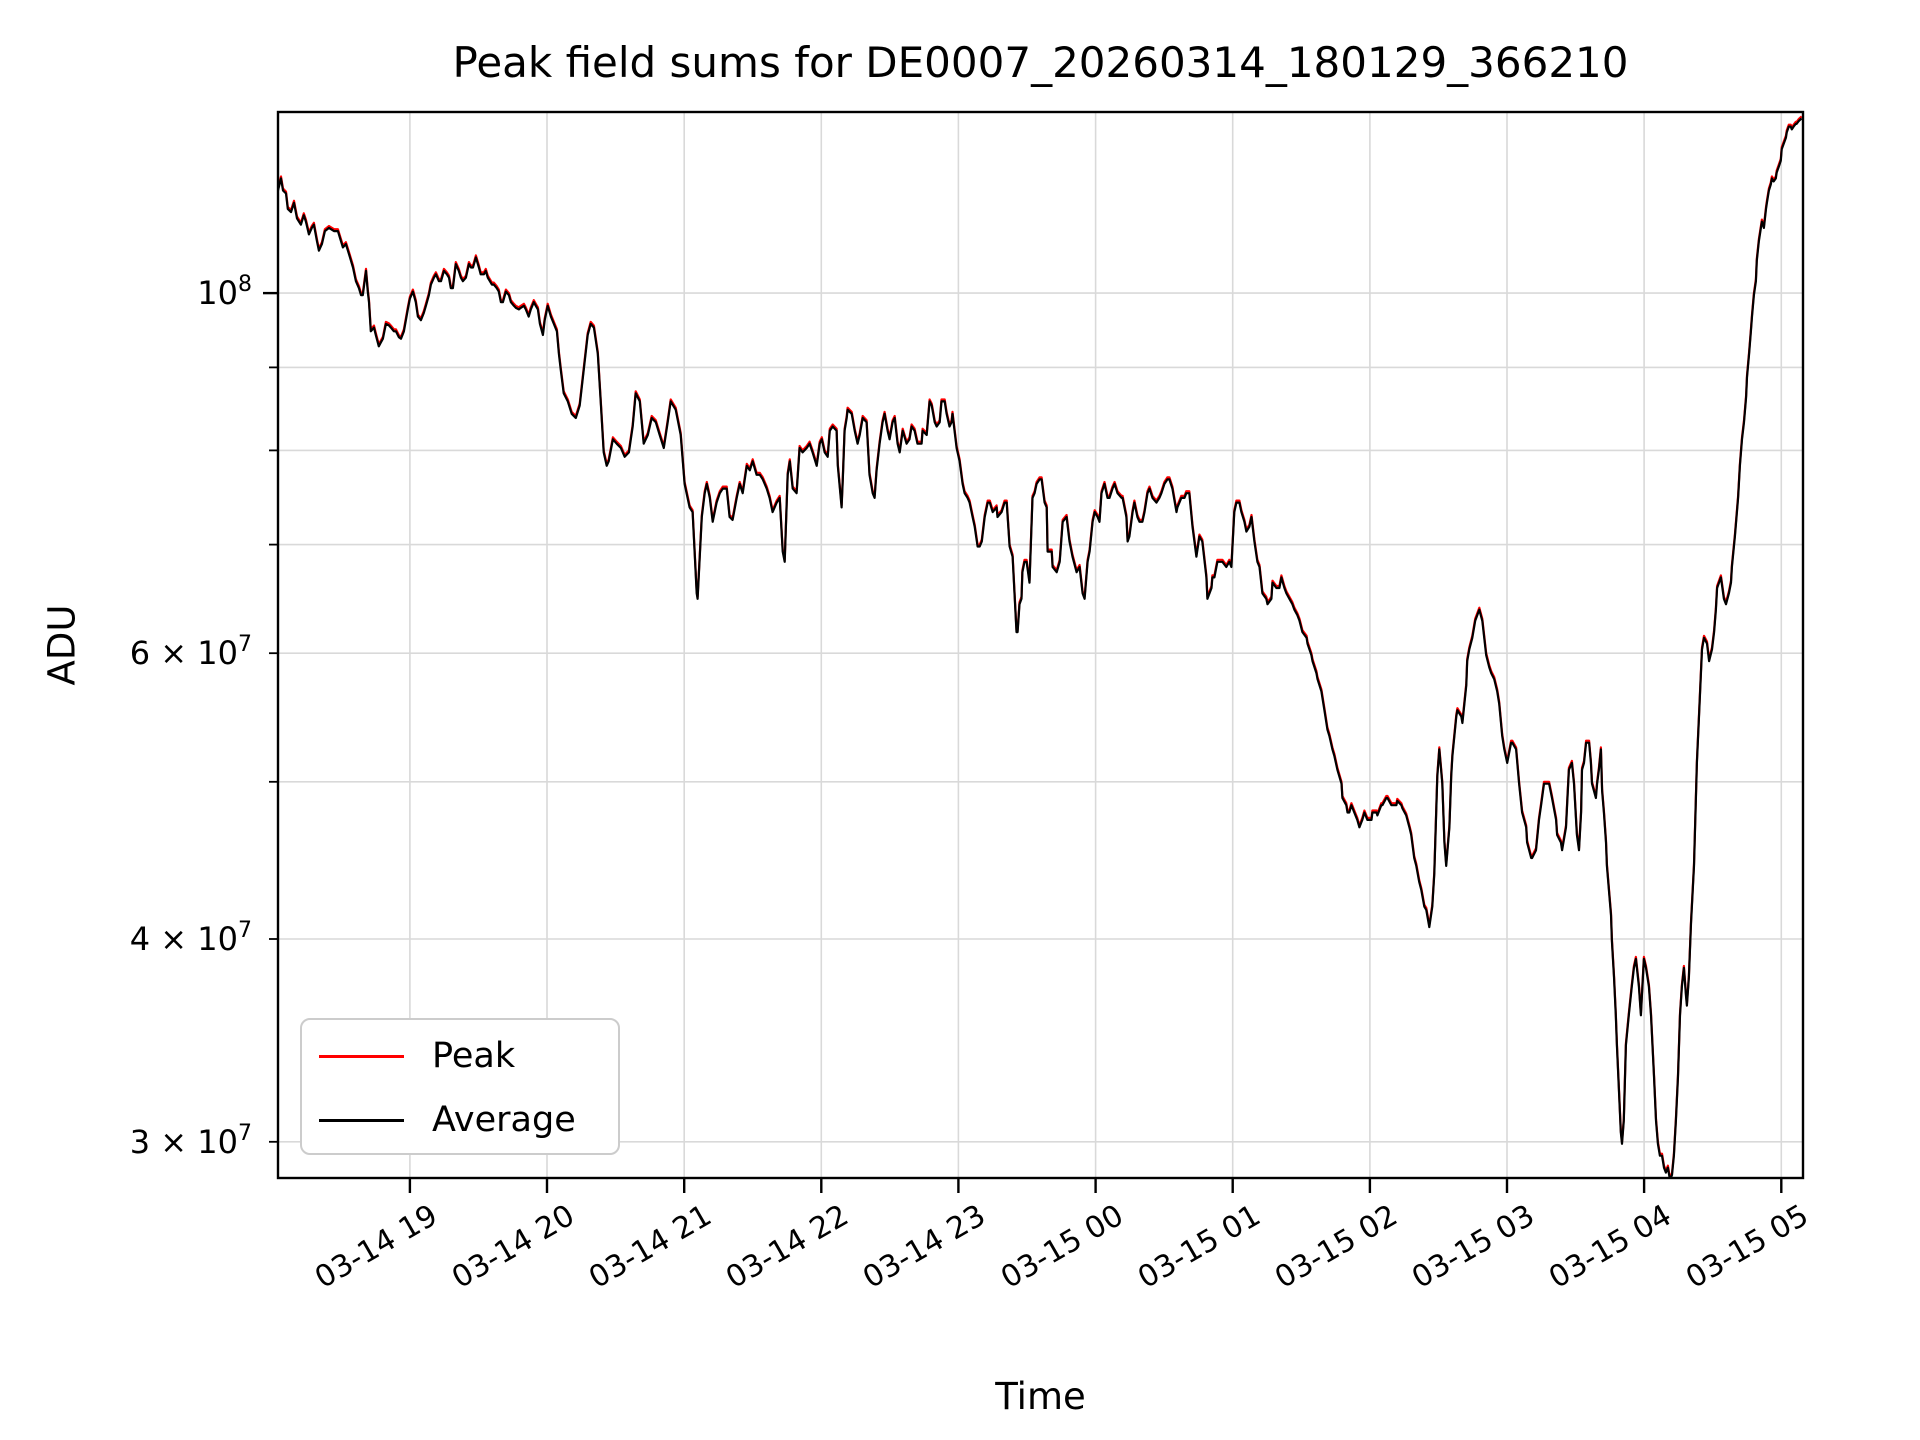 Image resolution: width=1920 pixels, height=1440 pixels. I want to click on y-tick-label: 3 × 107, so click(190, 1140).